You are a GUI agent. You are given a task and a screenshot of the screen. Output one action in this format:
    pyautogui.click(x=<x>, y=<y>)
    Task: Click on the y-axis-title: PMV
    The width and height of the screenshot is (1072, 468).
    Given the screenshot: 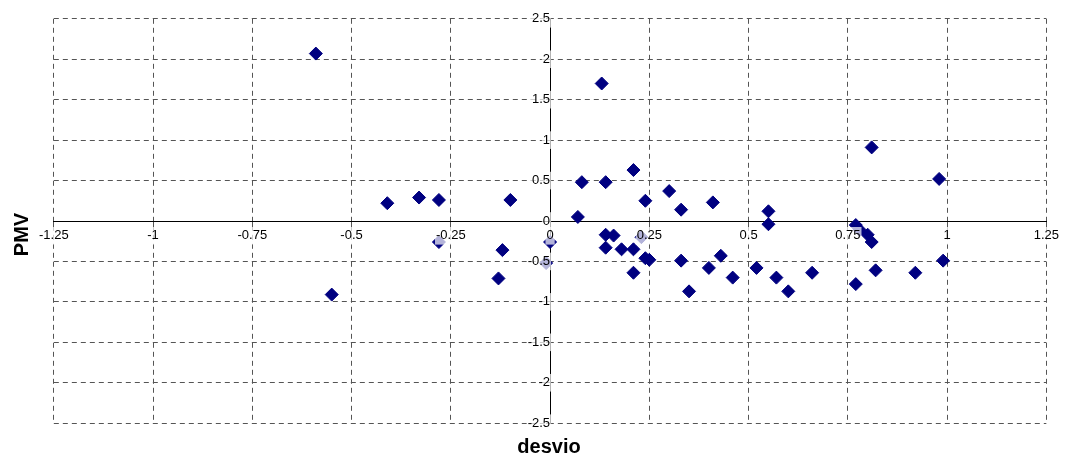 What is the action you would take?
    pyautogui.click(x=22, y=234)
    